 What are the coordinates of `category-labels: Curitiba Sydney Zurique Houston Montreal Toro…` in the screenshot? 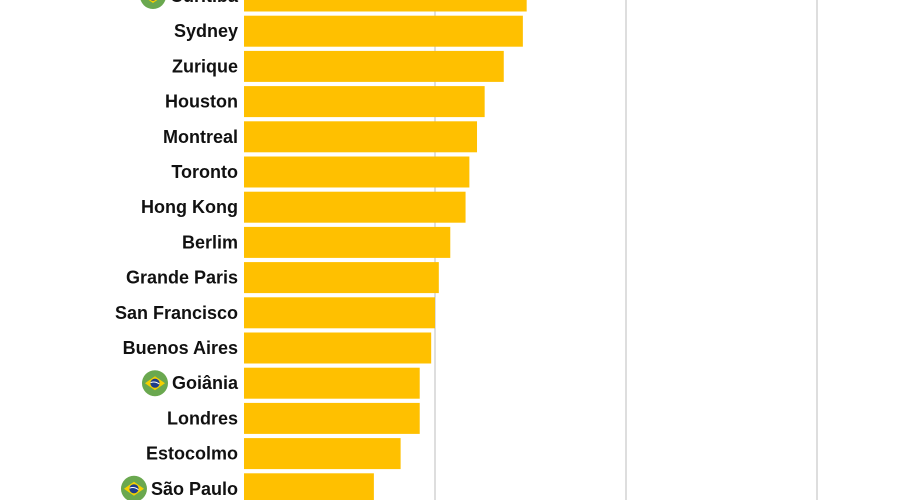 It's located at (177, 250).